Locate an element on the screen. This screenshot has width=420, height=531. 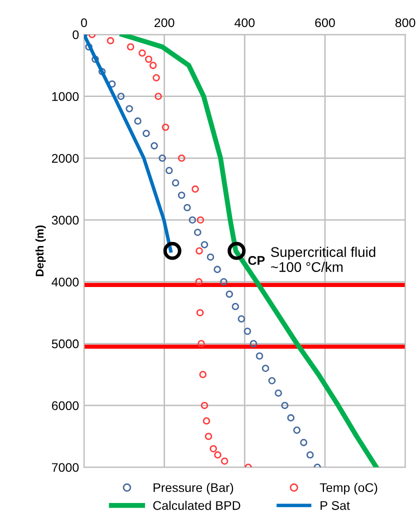
y-tick-label: 6000 is located at coordinates (65, 405).